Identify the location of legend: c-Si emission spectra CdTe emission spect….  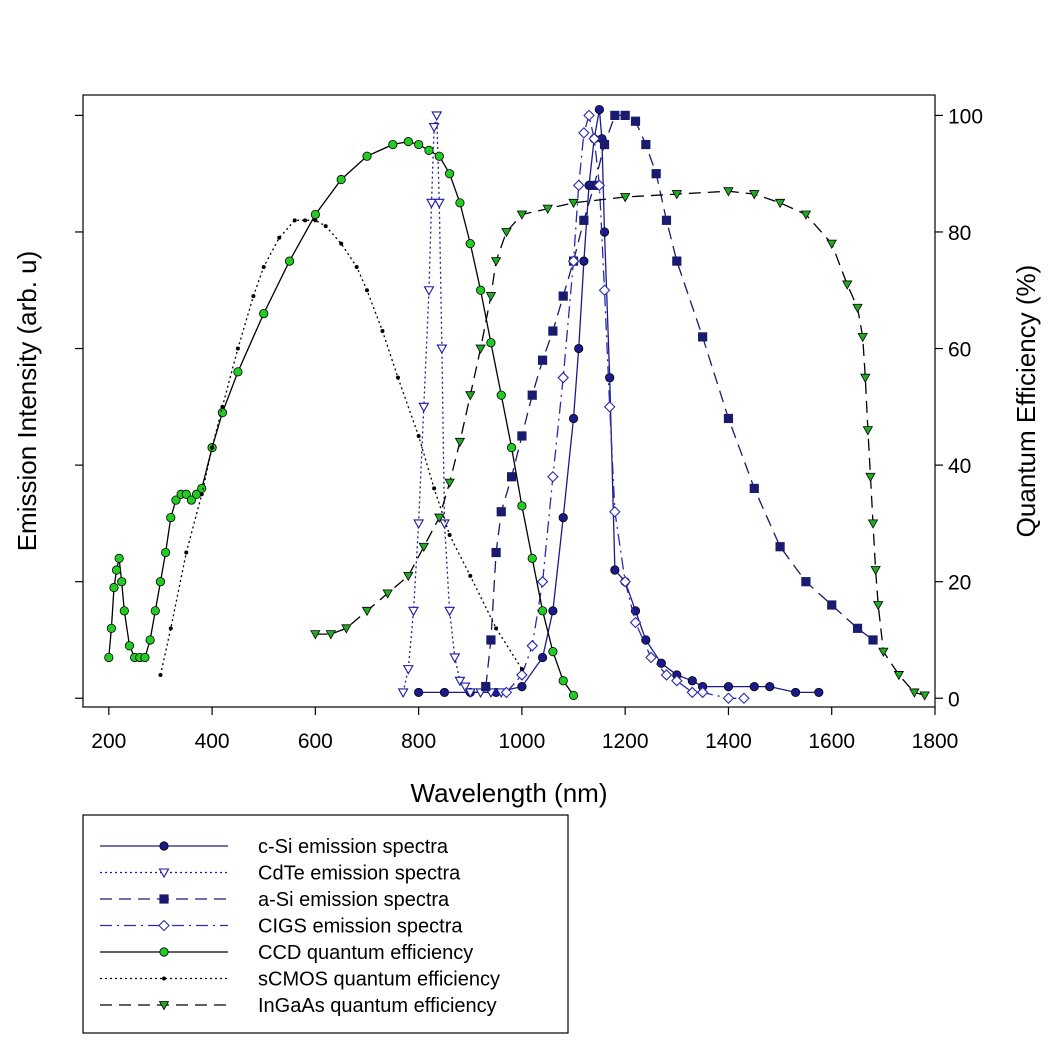
(300, 926).